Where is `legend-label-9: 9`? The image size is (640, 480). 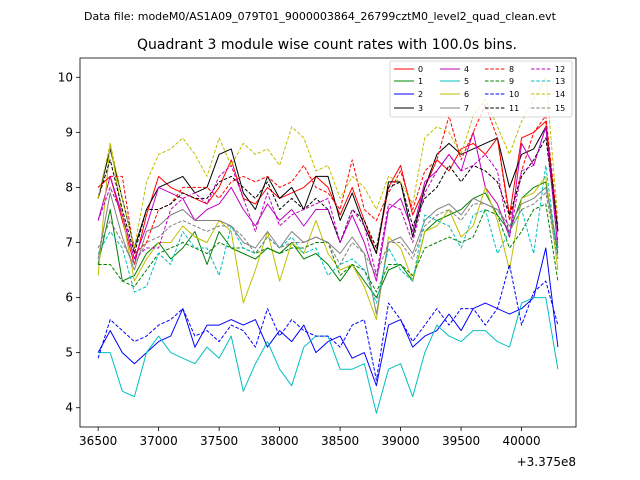 legend-label-9: 9 is located at coordinates (511, 81).